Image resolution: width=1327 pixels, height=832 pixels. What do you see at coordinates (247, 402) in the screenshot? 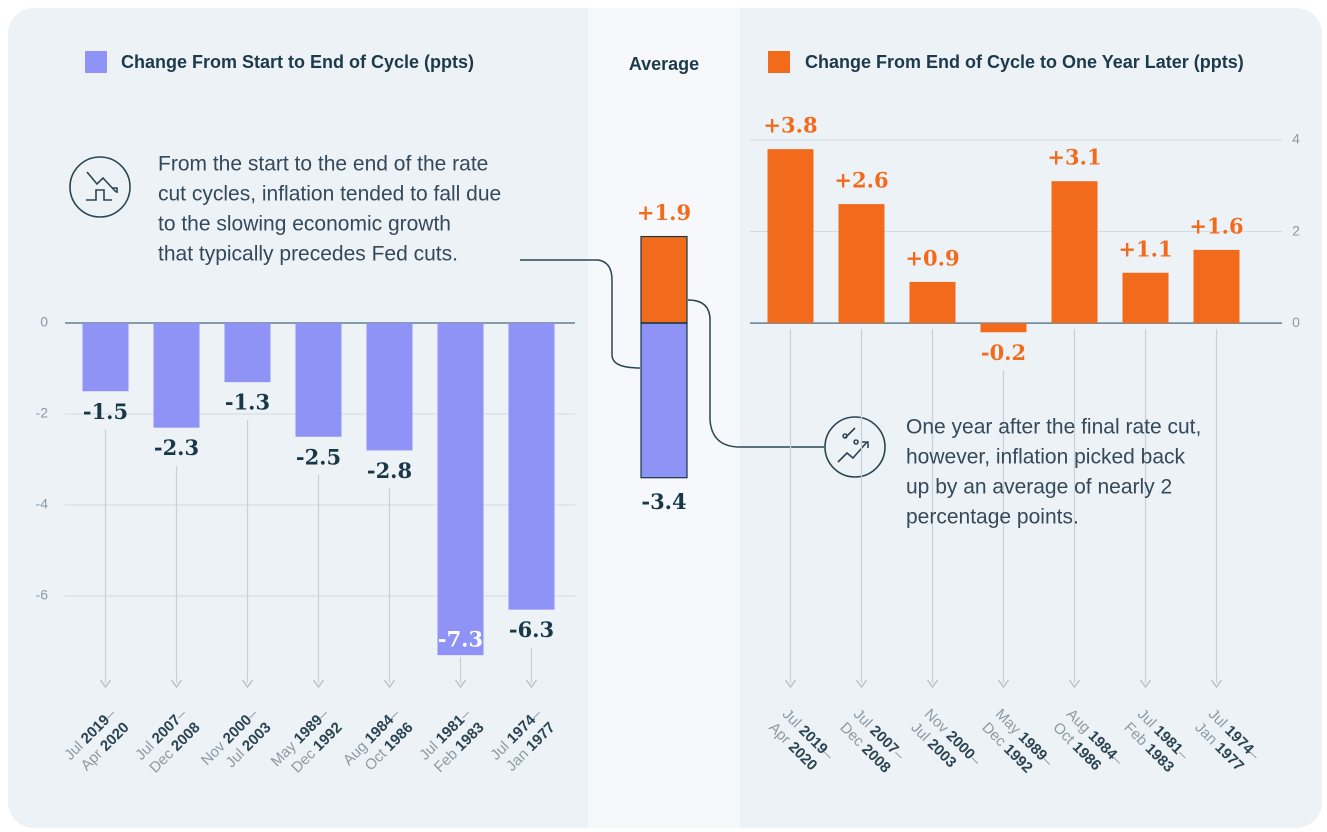
I see `value-label: -1.3` at bounding box center [247, 402].